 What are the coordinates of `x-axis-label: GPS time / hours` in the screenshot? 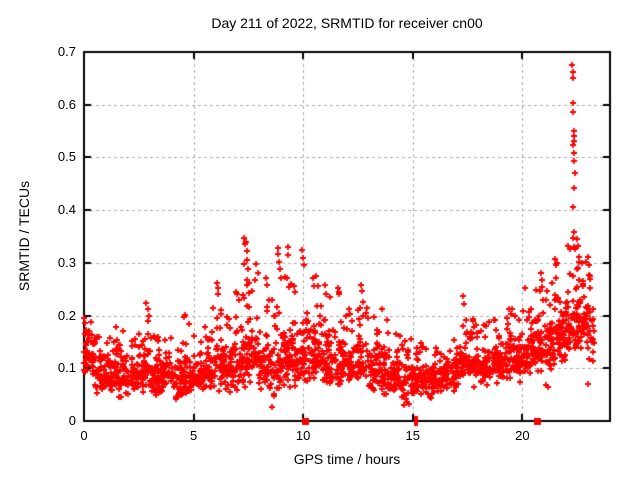 It's located at (347, 459).